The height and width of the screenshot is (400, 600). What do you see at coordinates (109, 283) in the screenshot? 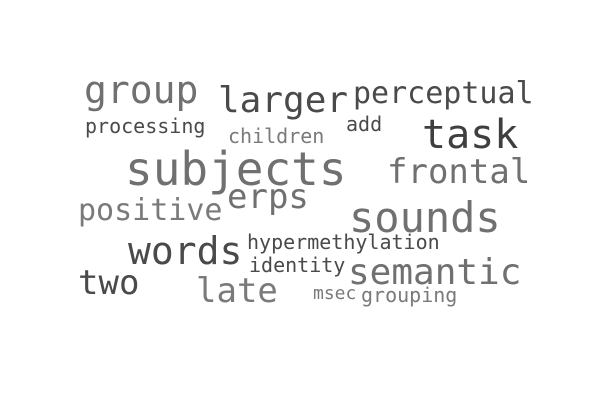
I see `word-two: two` at bounding box center [109, 283].